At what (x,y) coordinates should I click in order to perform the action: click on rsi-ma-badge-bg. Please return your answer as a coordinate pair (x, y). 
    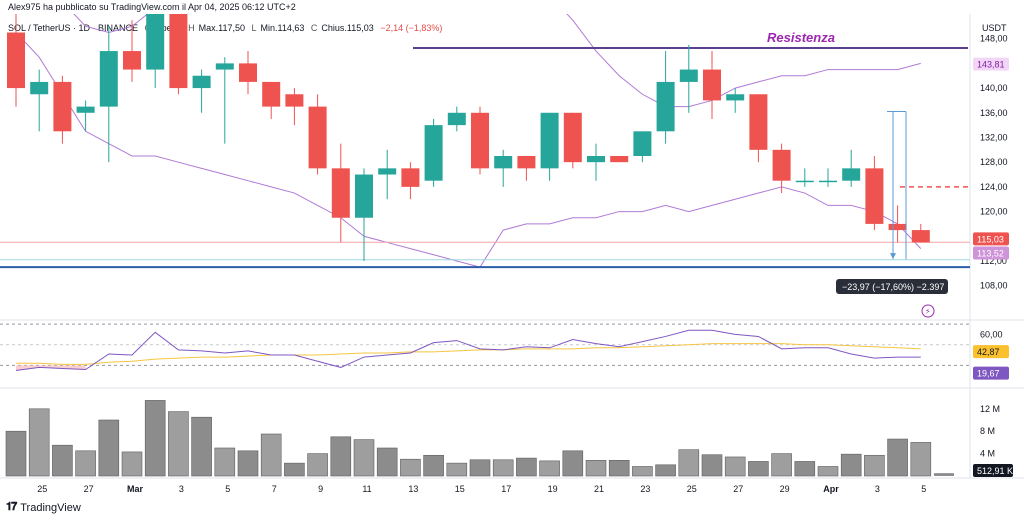
    Looking at the image, I should click on (991, 352).